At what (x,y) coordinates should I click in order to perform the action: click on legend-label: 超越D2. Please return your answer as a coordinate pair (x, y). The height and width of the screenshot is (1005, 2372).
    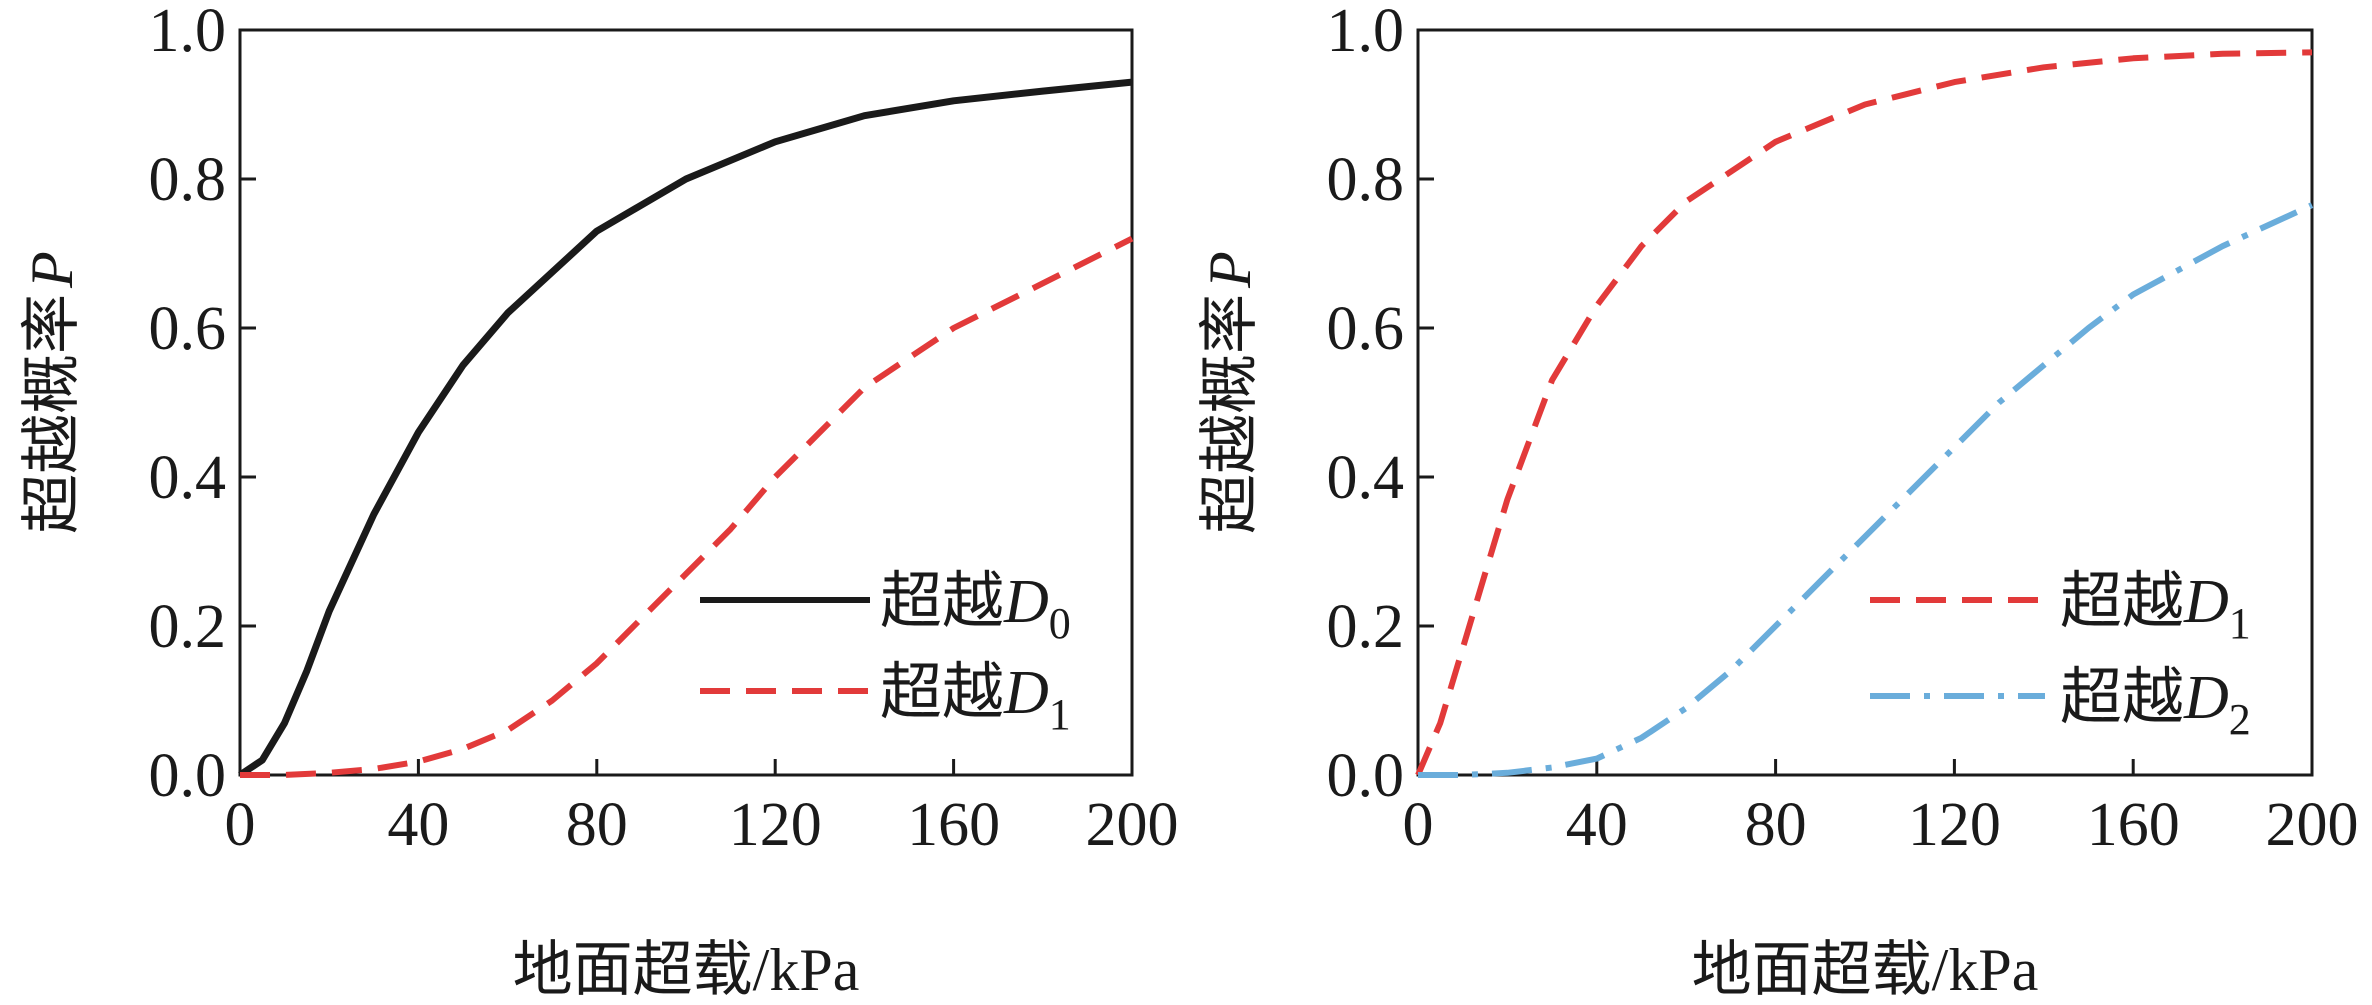
    Looking at the image, I should click on (2155, 704).